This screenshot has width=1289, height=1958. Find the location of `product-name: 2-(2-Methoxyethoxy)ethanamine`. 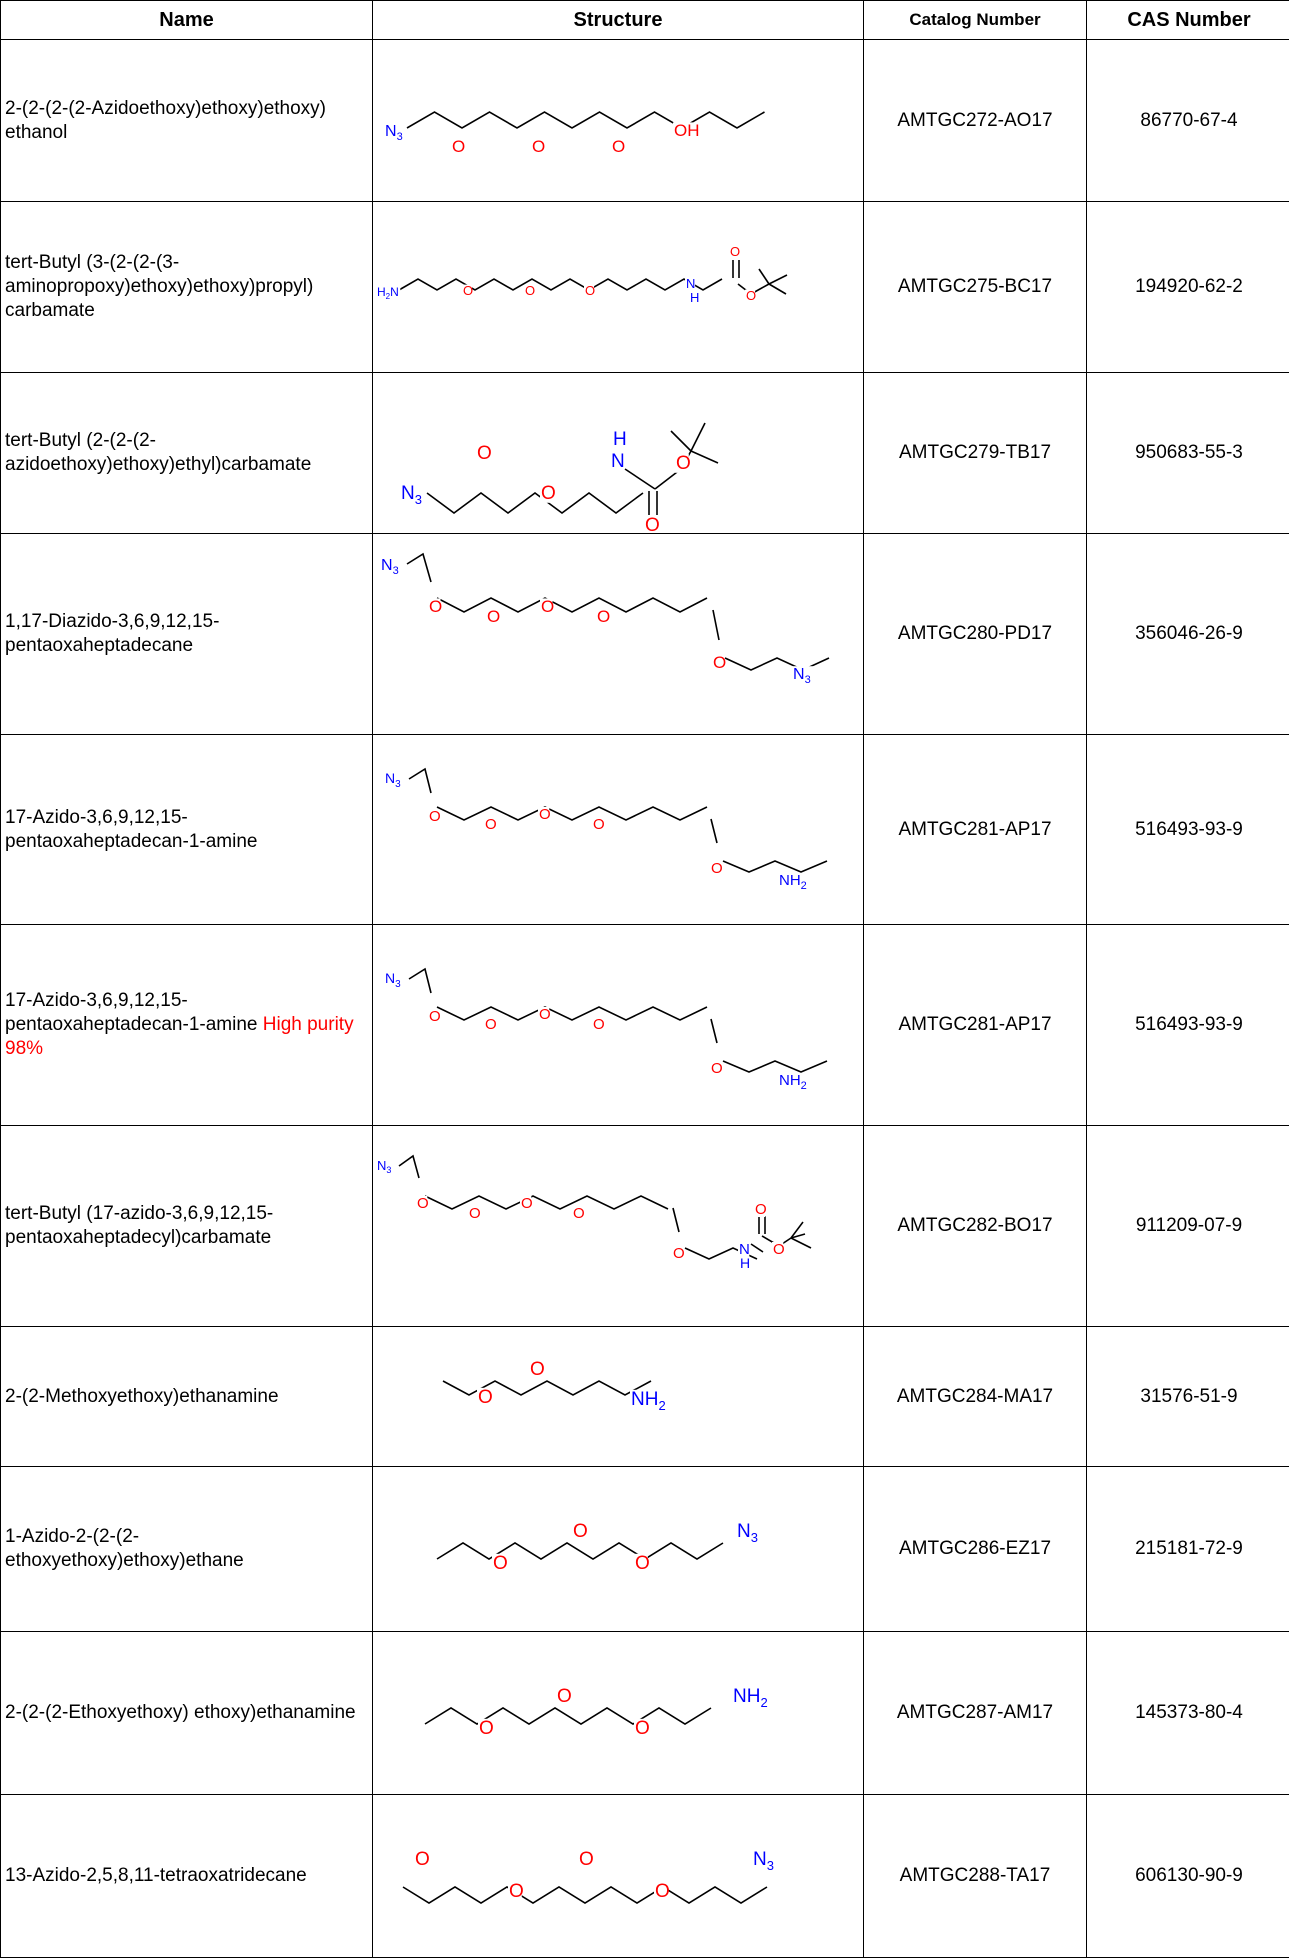

product-name: 2-(2-Methoxyethoxy)ethanamine is located at coordinates (187, 1397).